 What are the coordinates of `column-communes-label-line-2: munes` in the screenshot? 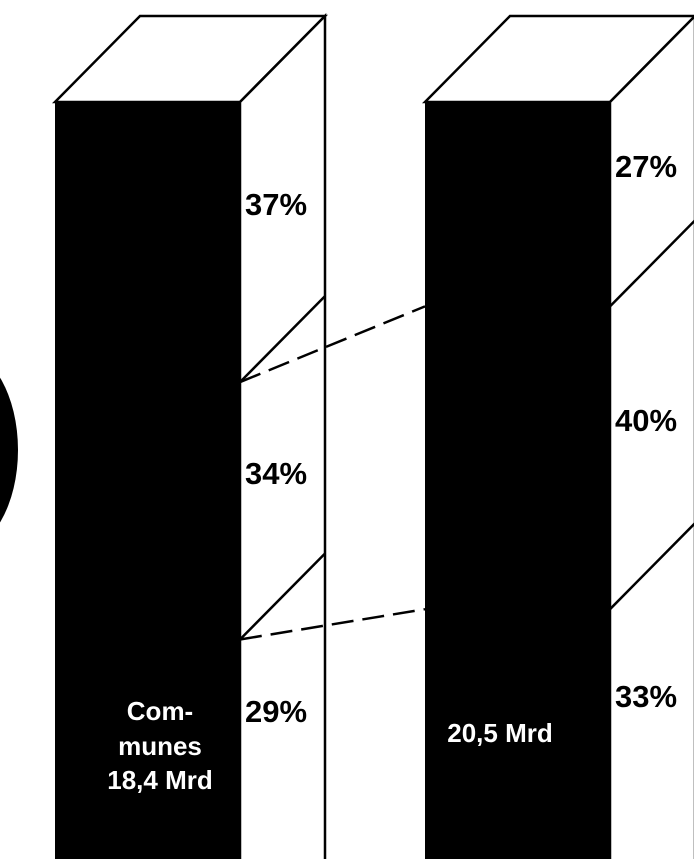 It's located at (160, 746).